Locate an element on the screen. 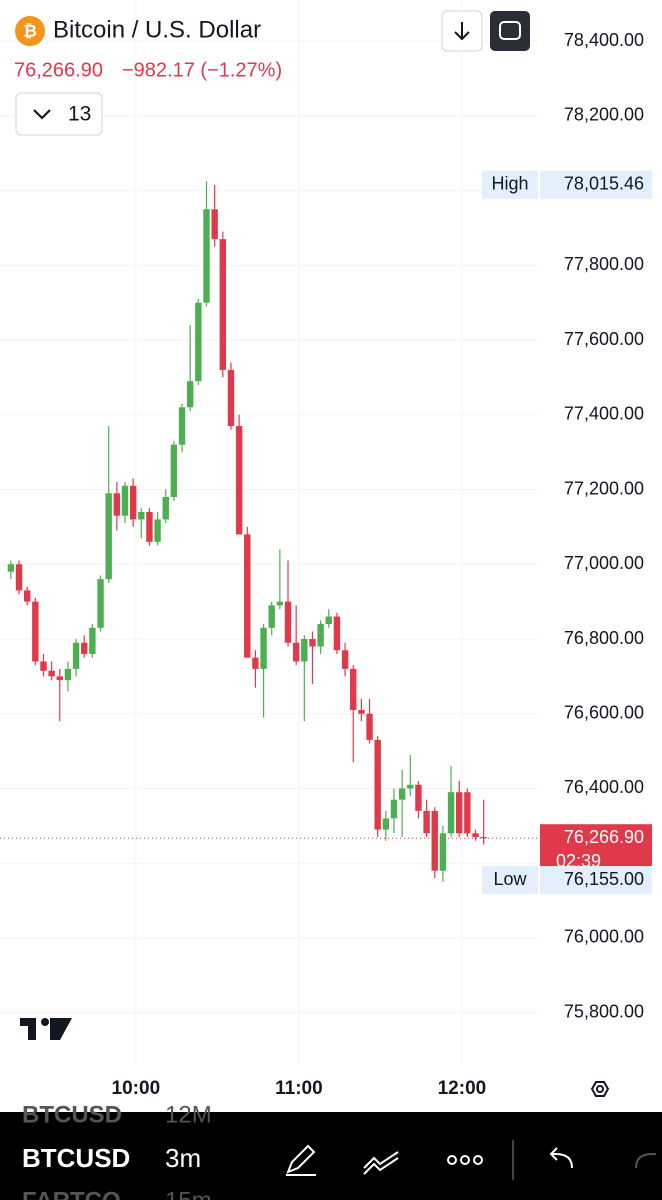 The height and width of the screenshot is (1200, 662). logo is located at coordinates (46, 1029).